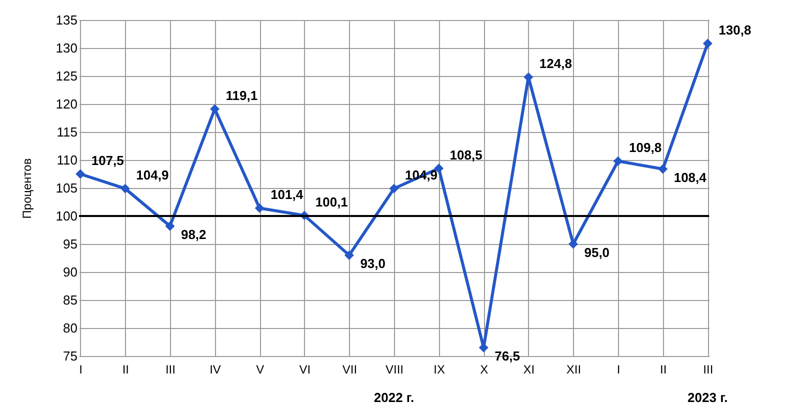 This screenshot has height=412, width=787. I want to click on data-label: 76,5, so click(507, 356).